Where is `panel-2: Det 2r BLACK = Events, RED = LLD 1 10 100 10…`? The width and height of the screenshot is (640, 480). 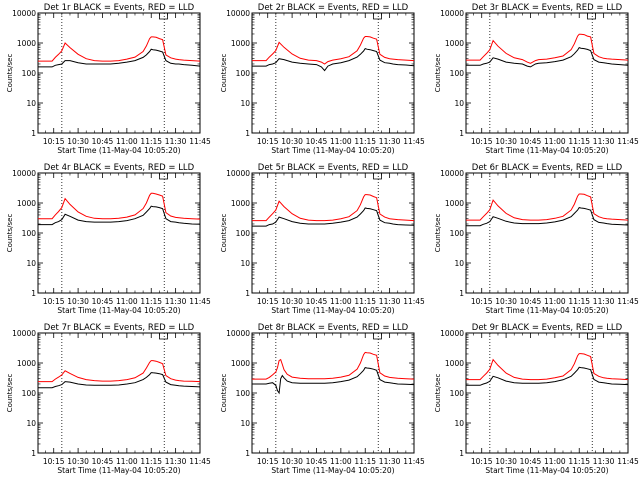 panel-2: Det 2r BLACK = Events, RED = LLD 1 10 100 10… is located at coordinates (322, 79).